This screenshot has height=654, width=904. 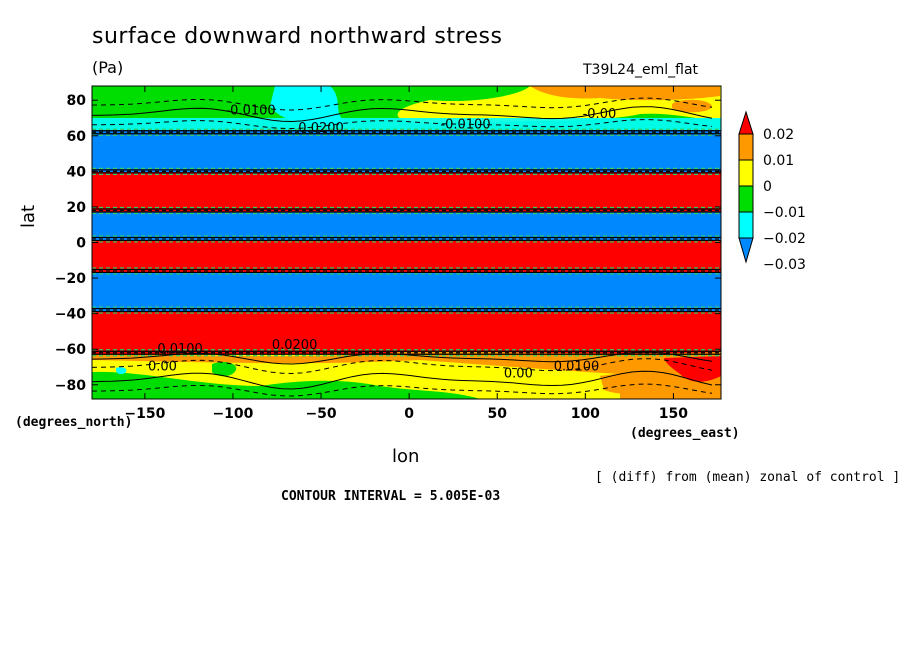 What do you see at coordinates (121, 371) in the screenshot?
I see `south-cyan-blob` at bounding box center [121, 371].